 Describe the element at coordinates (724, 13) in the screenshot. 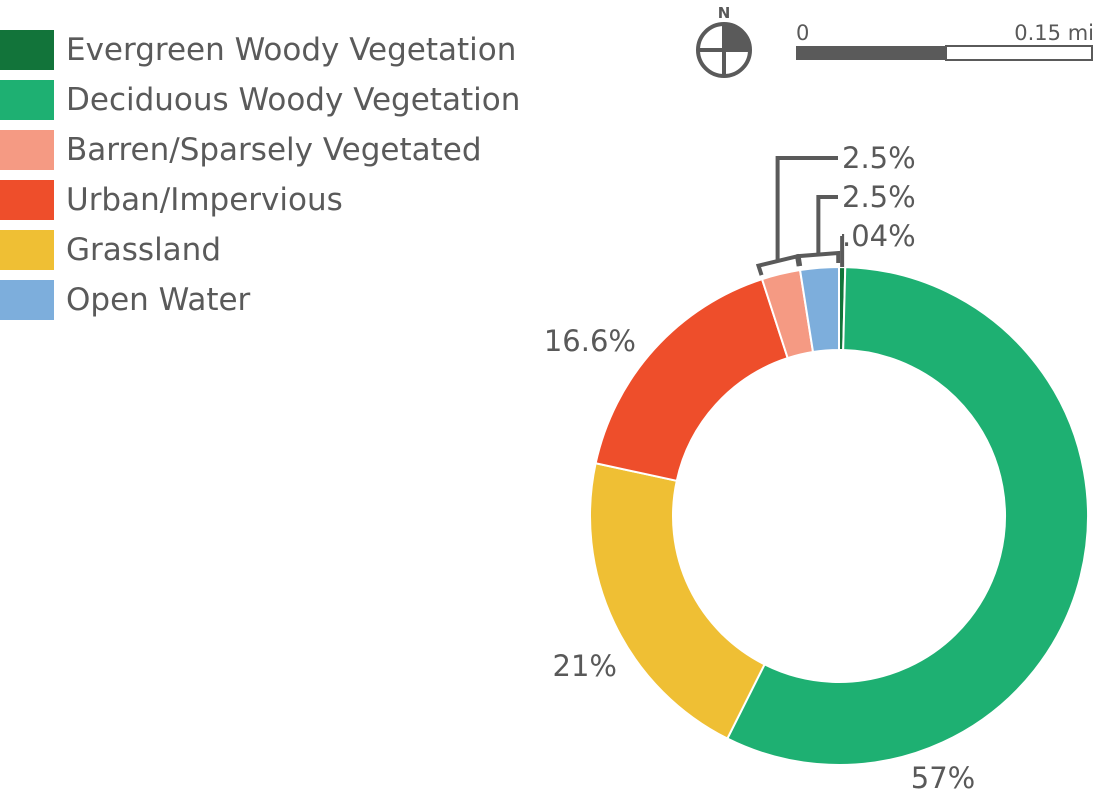

I see `north-label: N` at that location.